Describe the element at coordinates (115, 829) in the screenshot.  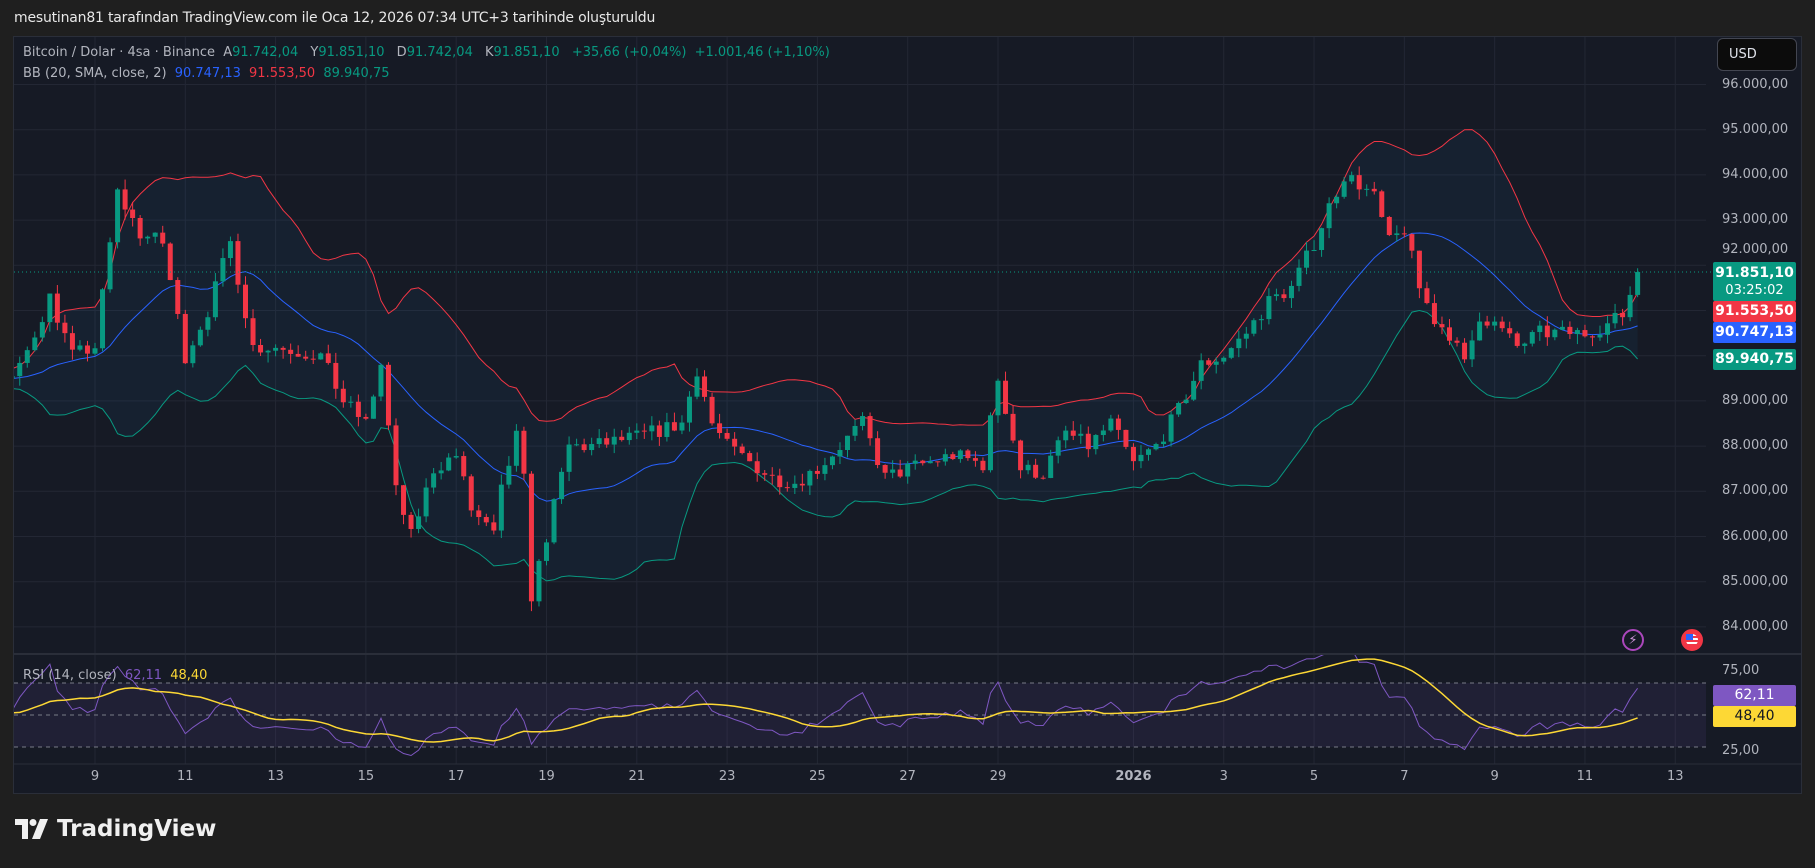
I see `tradingview-logo: TradingView` at that location.